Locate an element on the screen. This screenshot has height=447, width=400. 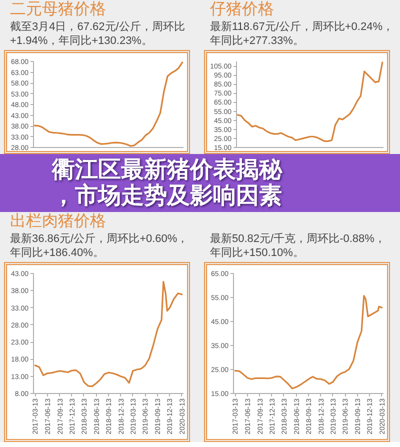
chart-title: 二元母猪价格 is located at coordinates (58, 9).